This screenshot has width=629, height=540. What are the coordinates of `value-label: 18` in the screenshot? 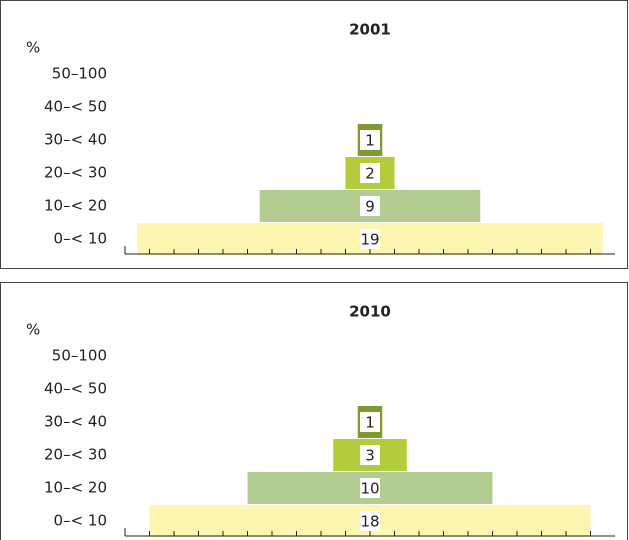 It's located at (369, 522).